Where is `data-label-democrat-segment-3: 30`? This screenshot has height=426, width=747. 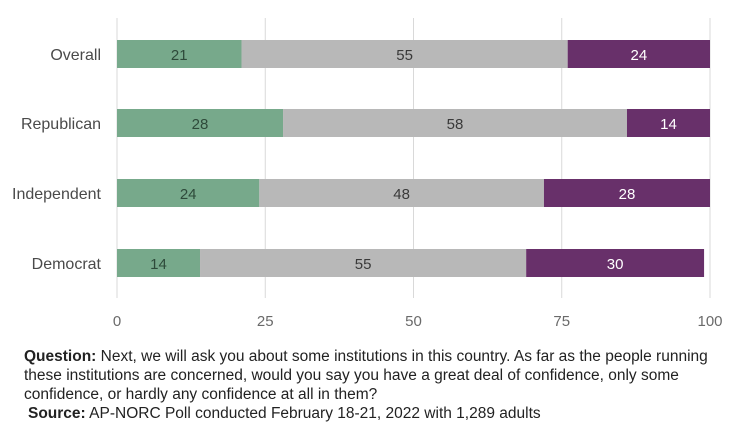
data-label-democrat-segment-3: 30 is located at coordinates (615, 264).